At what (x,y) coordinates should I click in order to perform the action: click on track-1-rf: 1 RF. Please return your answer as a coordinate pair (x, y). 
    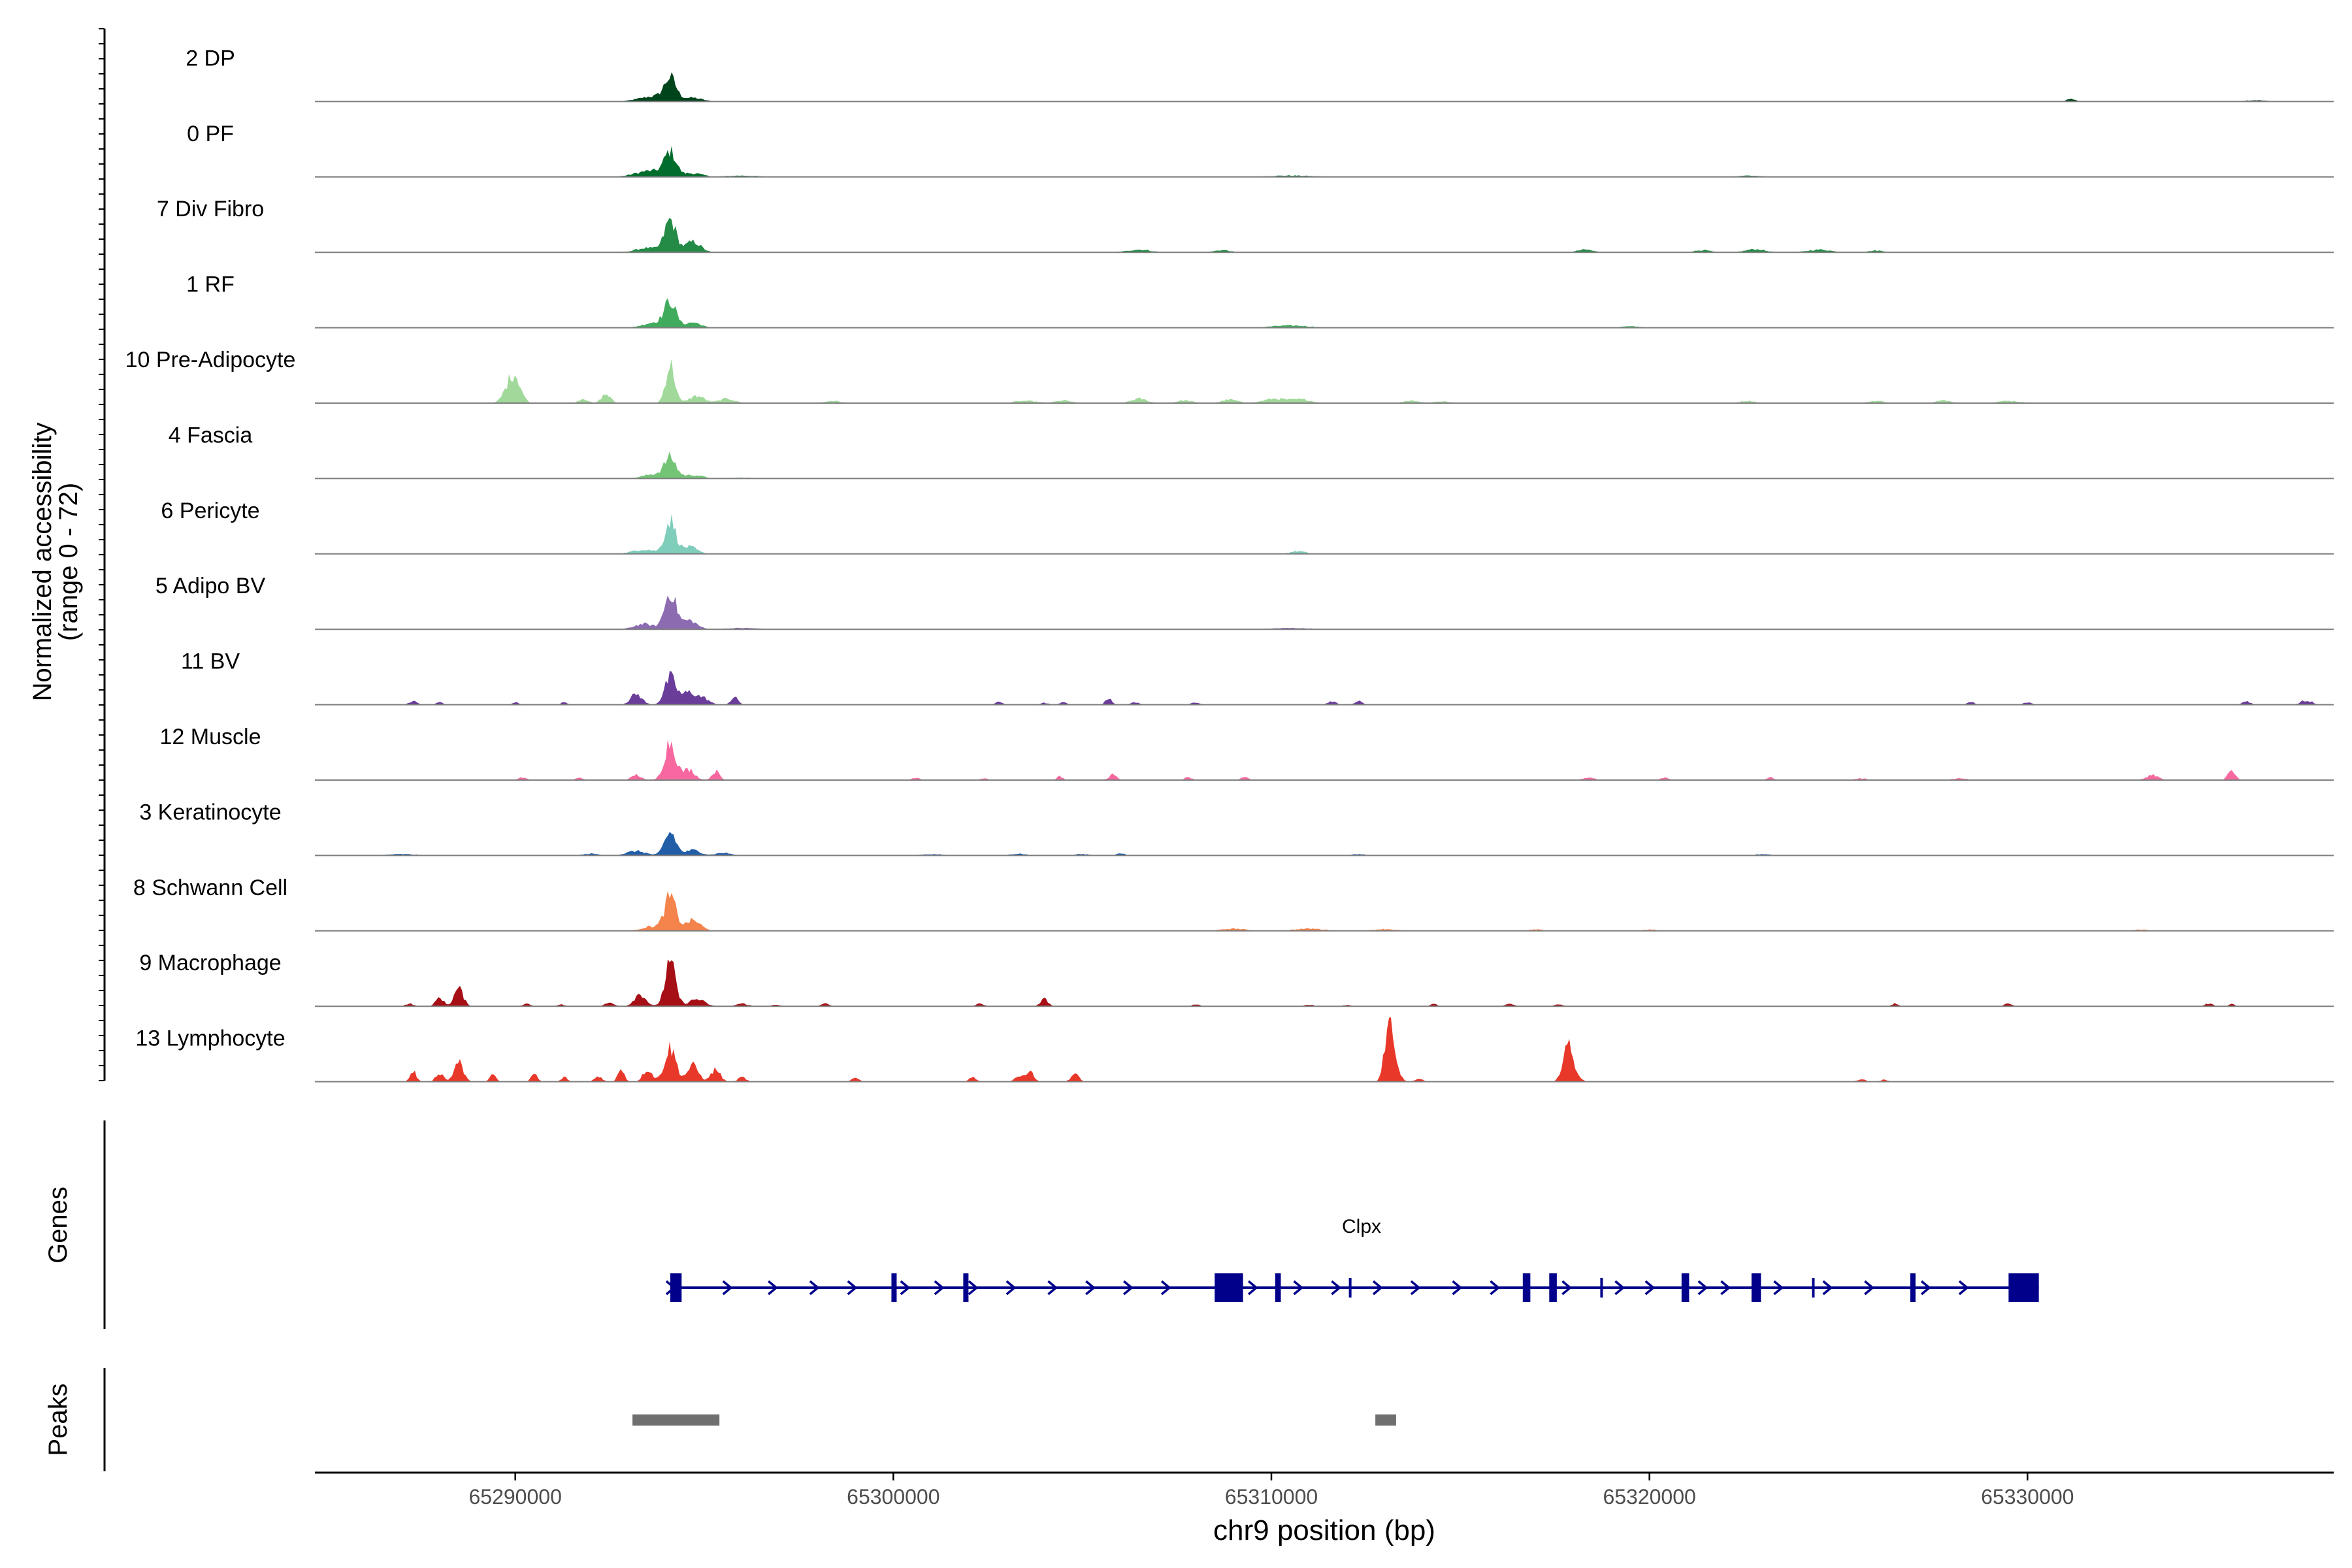
    Looking at the image, I should click on (1260, 300).